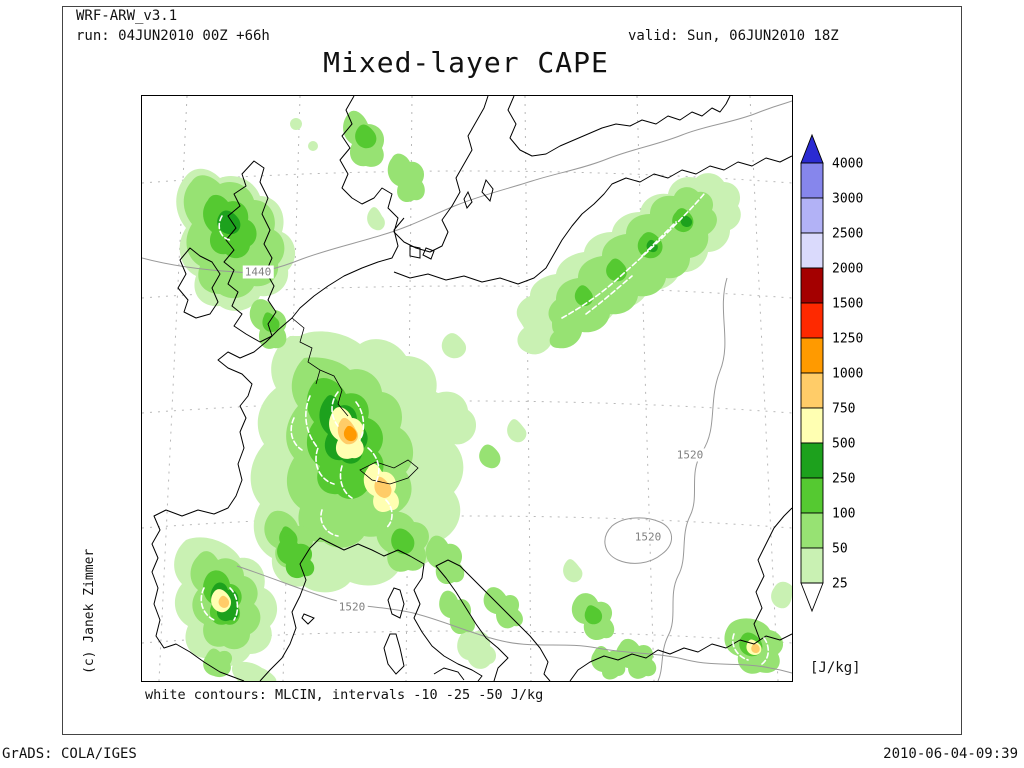  I want to click on valid-time: valid: Sun, 06JUN2010 18Z, so click(733, 36).